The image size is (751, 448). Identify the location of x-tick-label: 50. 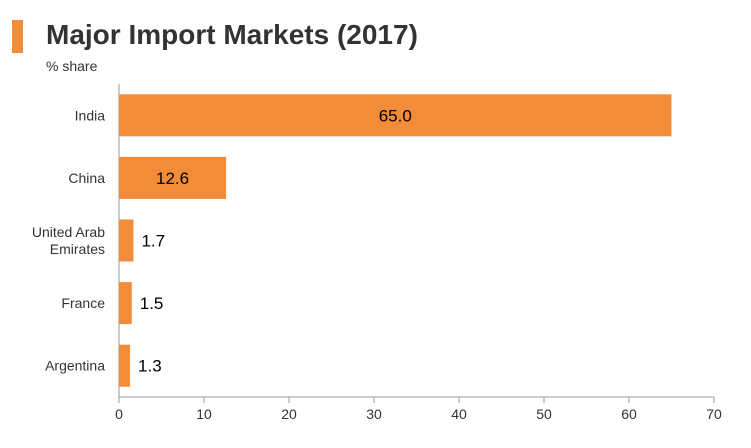
(544, 414).